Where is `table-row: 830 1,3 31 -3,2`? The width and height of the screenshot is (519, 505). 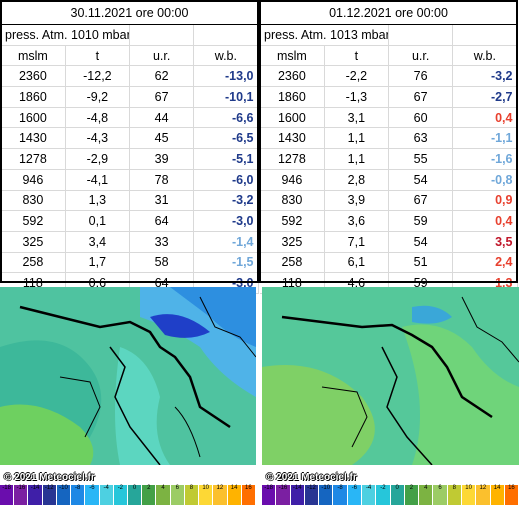 table-row: 830 1,3 31 -3,2 is located at coordinates (130, 201).